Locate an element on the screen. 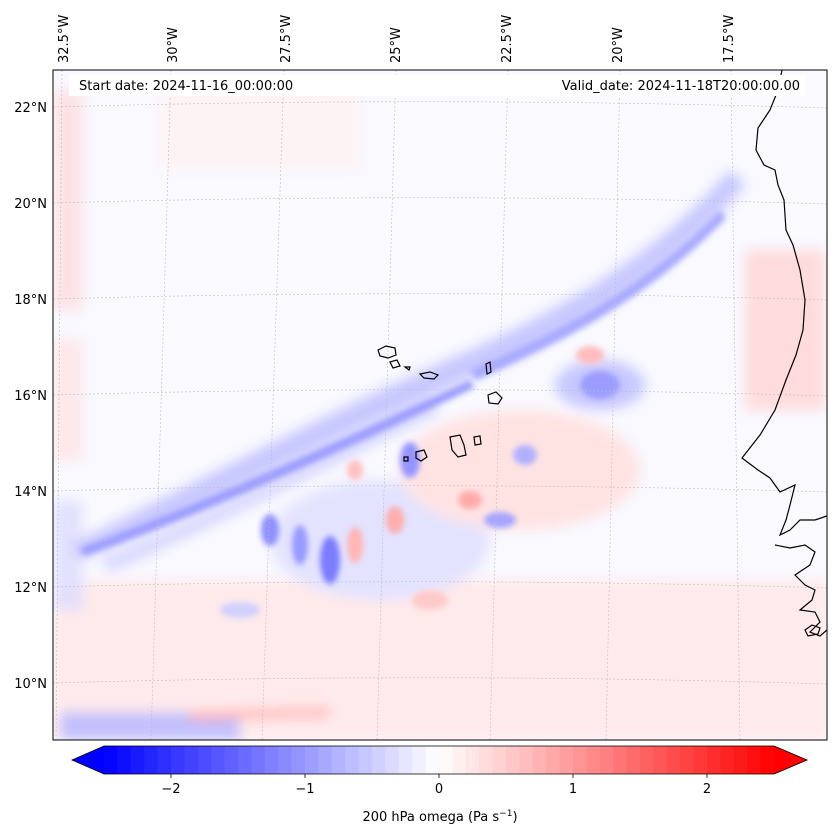 The width and height of the screenshot is (837, 839). west-africa-coast is located at coordinates (784, 303).